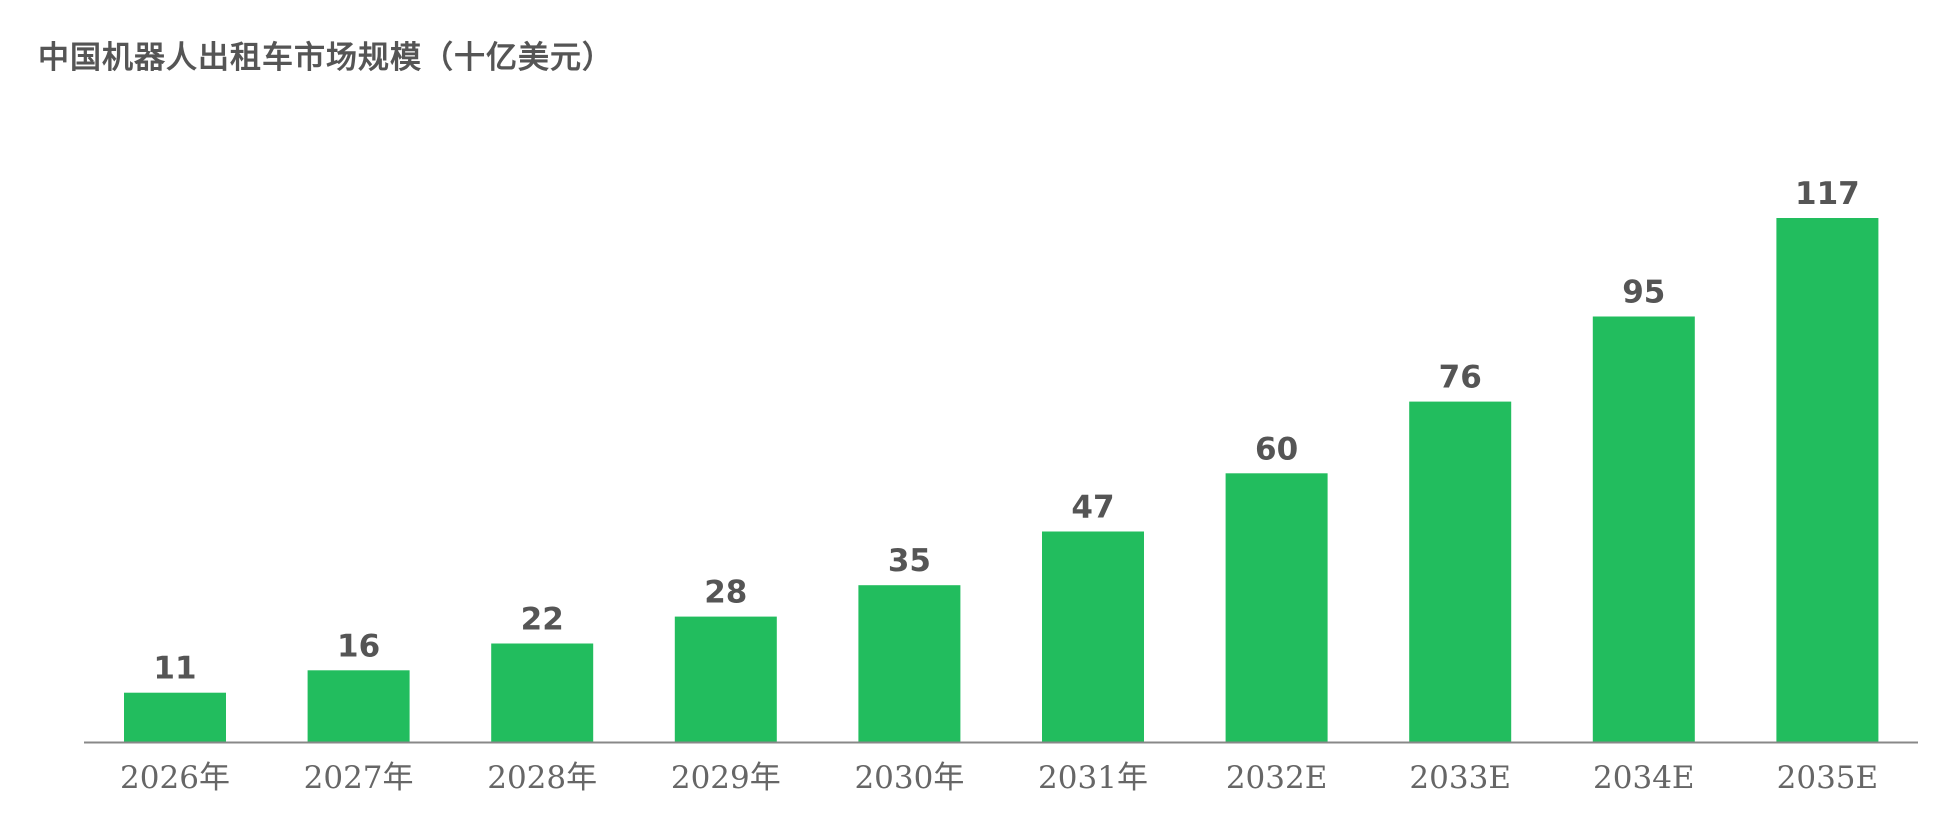 The height and width of the screenshot is (836, 1956). What do you see at coordinates (358, 646) in the screenshot?
I see `value-label-2027年: 16` at bounding box center [358, 646].